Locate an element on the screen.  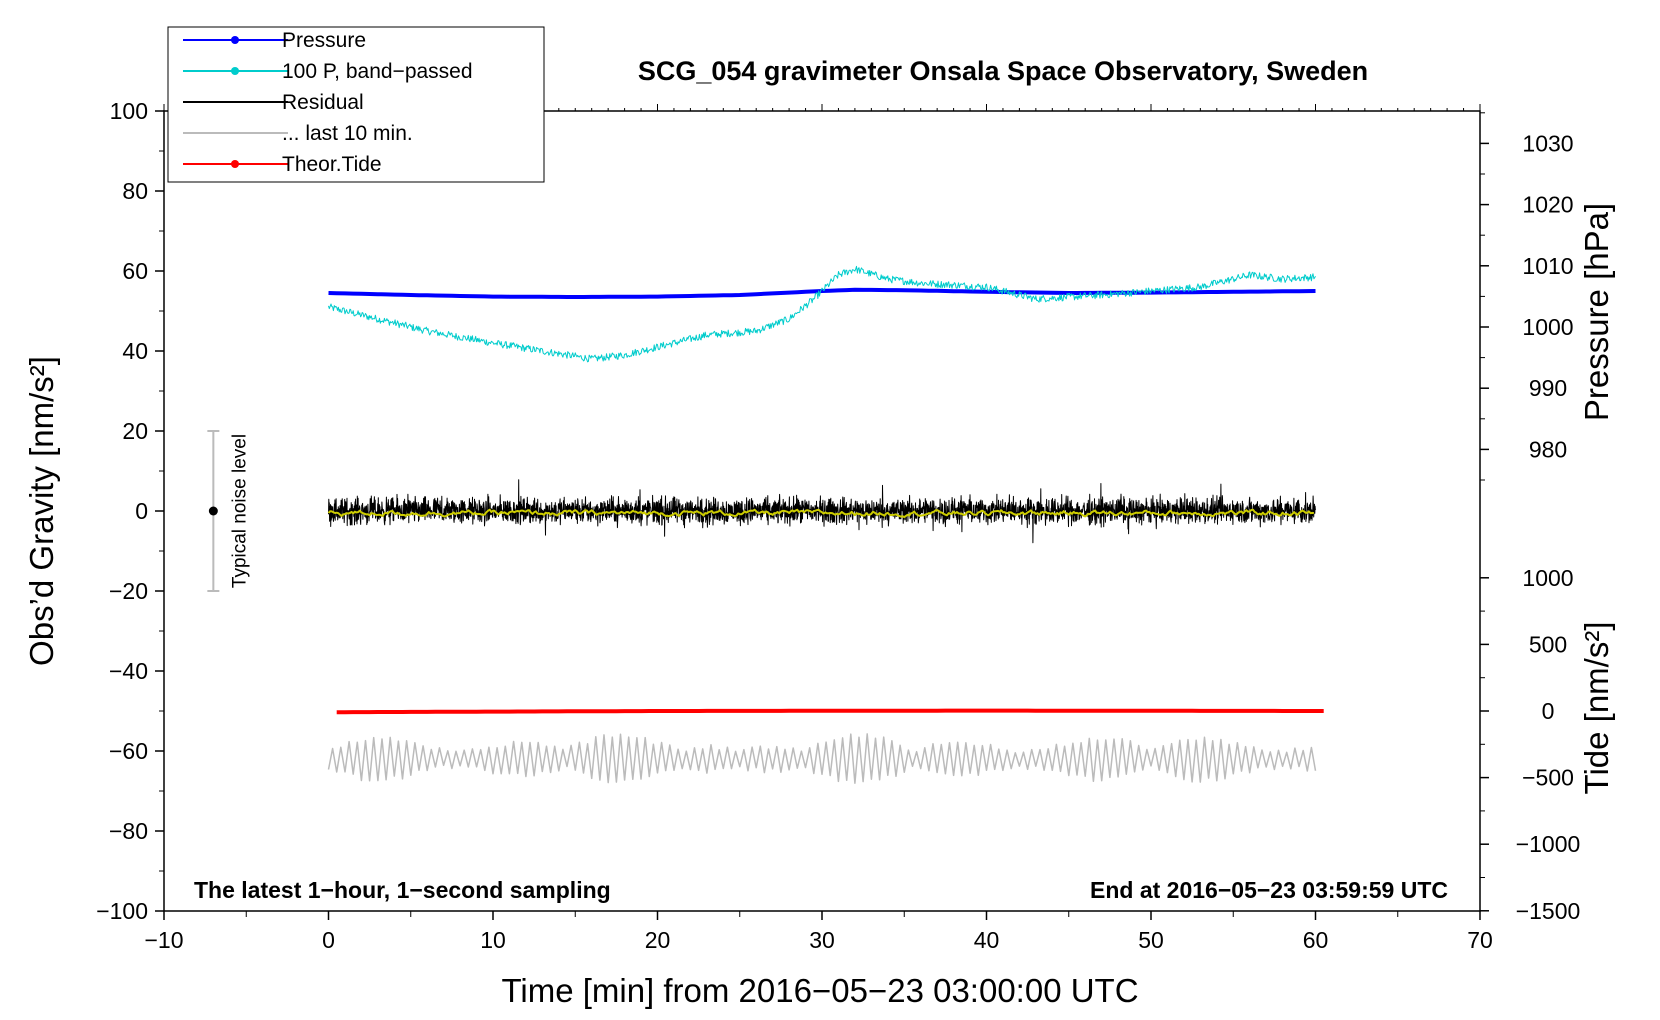
legend-label: ... last 10 min. is located at coordinates (347, 133).